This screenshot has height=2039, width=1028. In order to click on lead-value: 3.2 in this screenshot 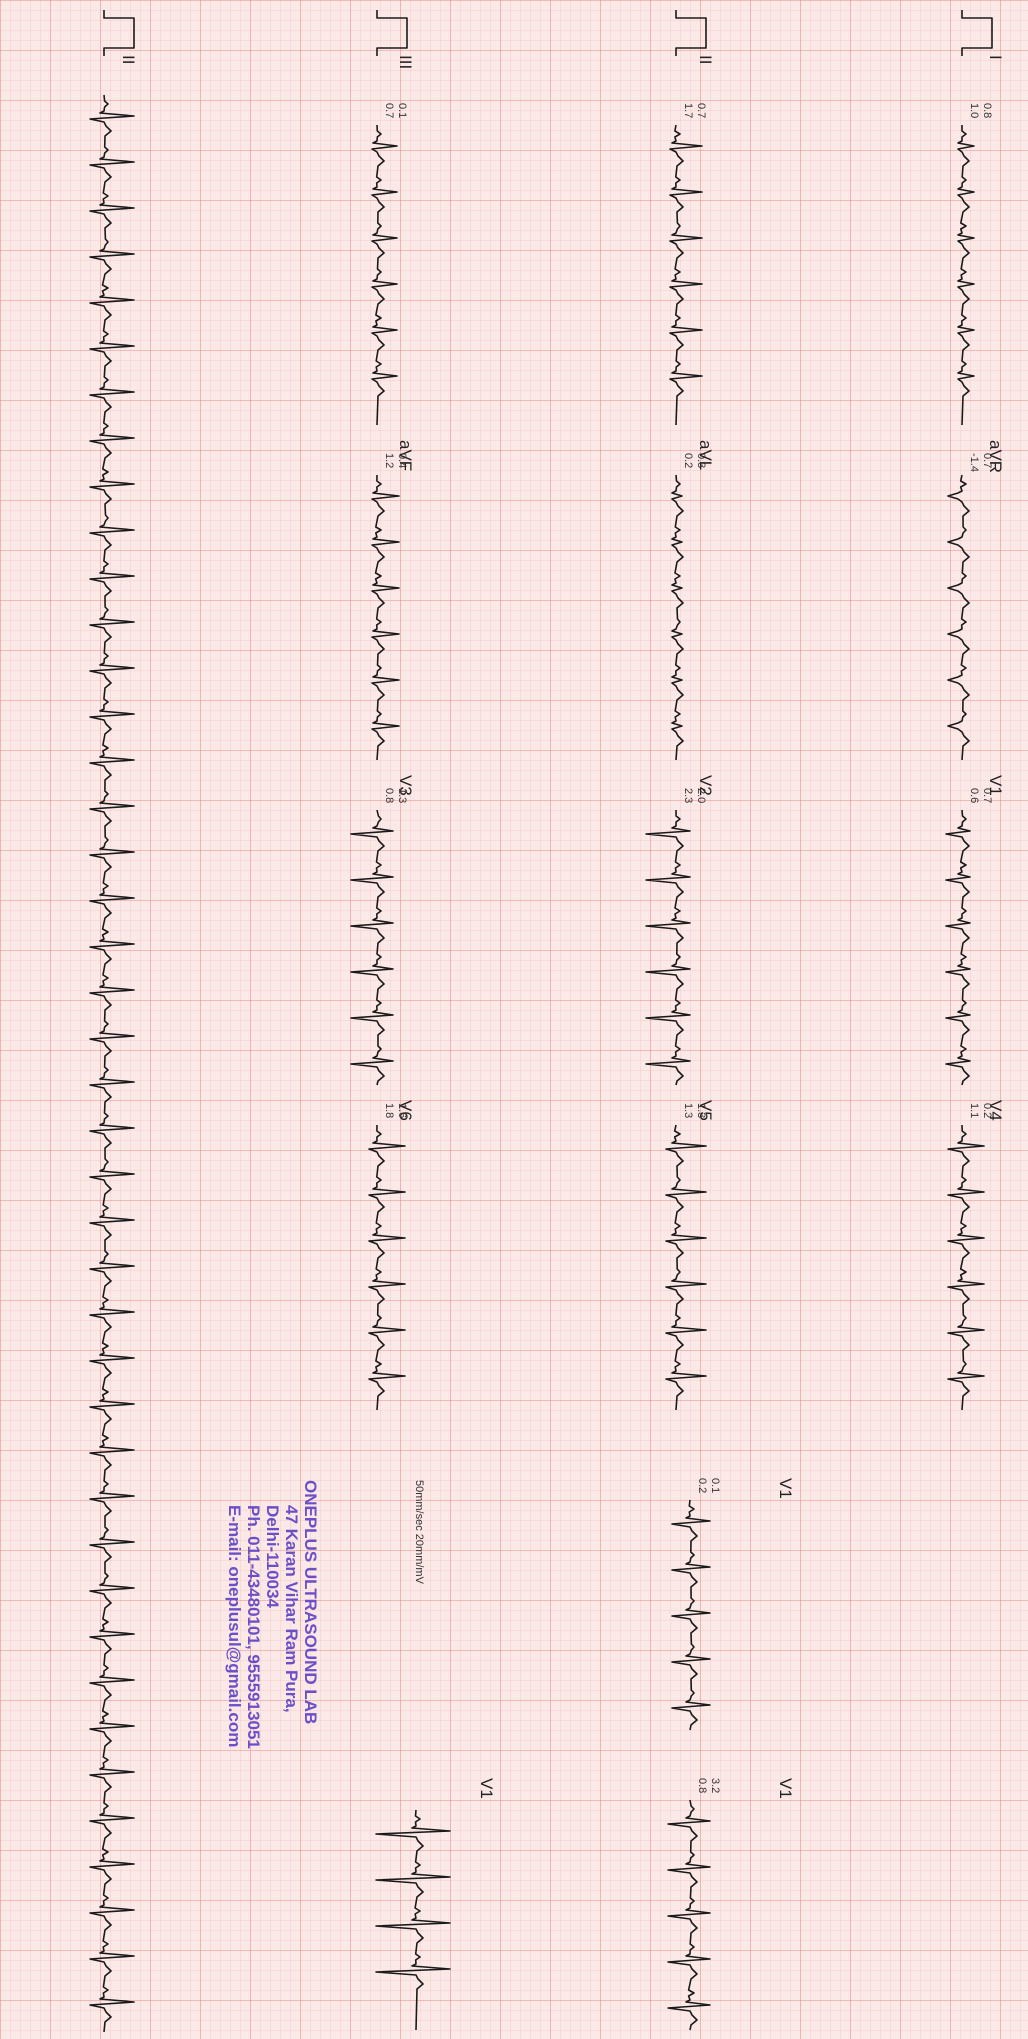, I will do `click(715, 1785)`.